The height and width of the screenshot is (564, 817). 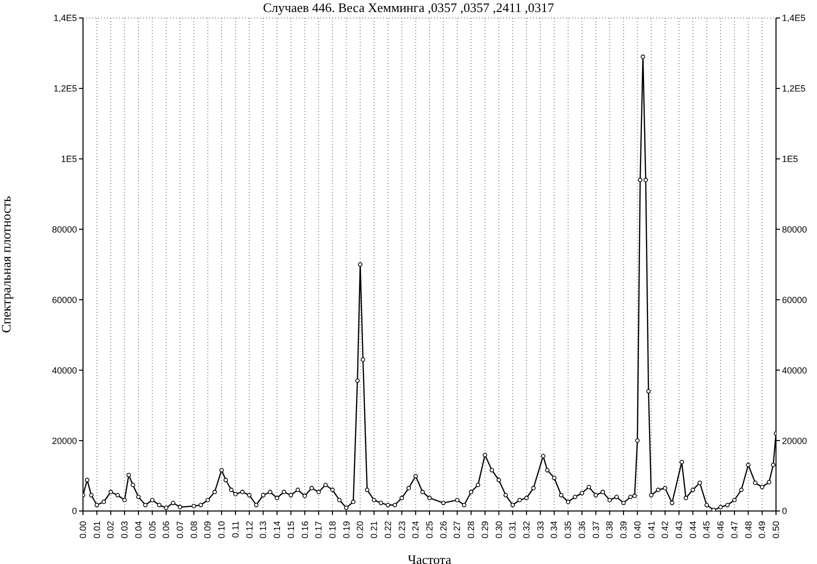 I want to click on x-tick-label: 0.50, so click(x=776, y=530).